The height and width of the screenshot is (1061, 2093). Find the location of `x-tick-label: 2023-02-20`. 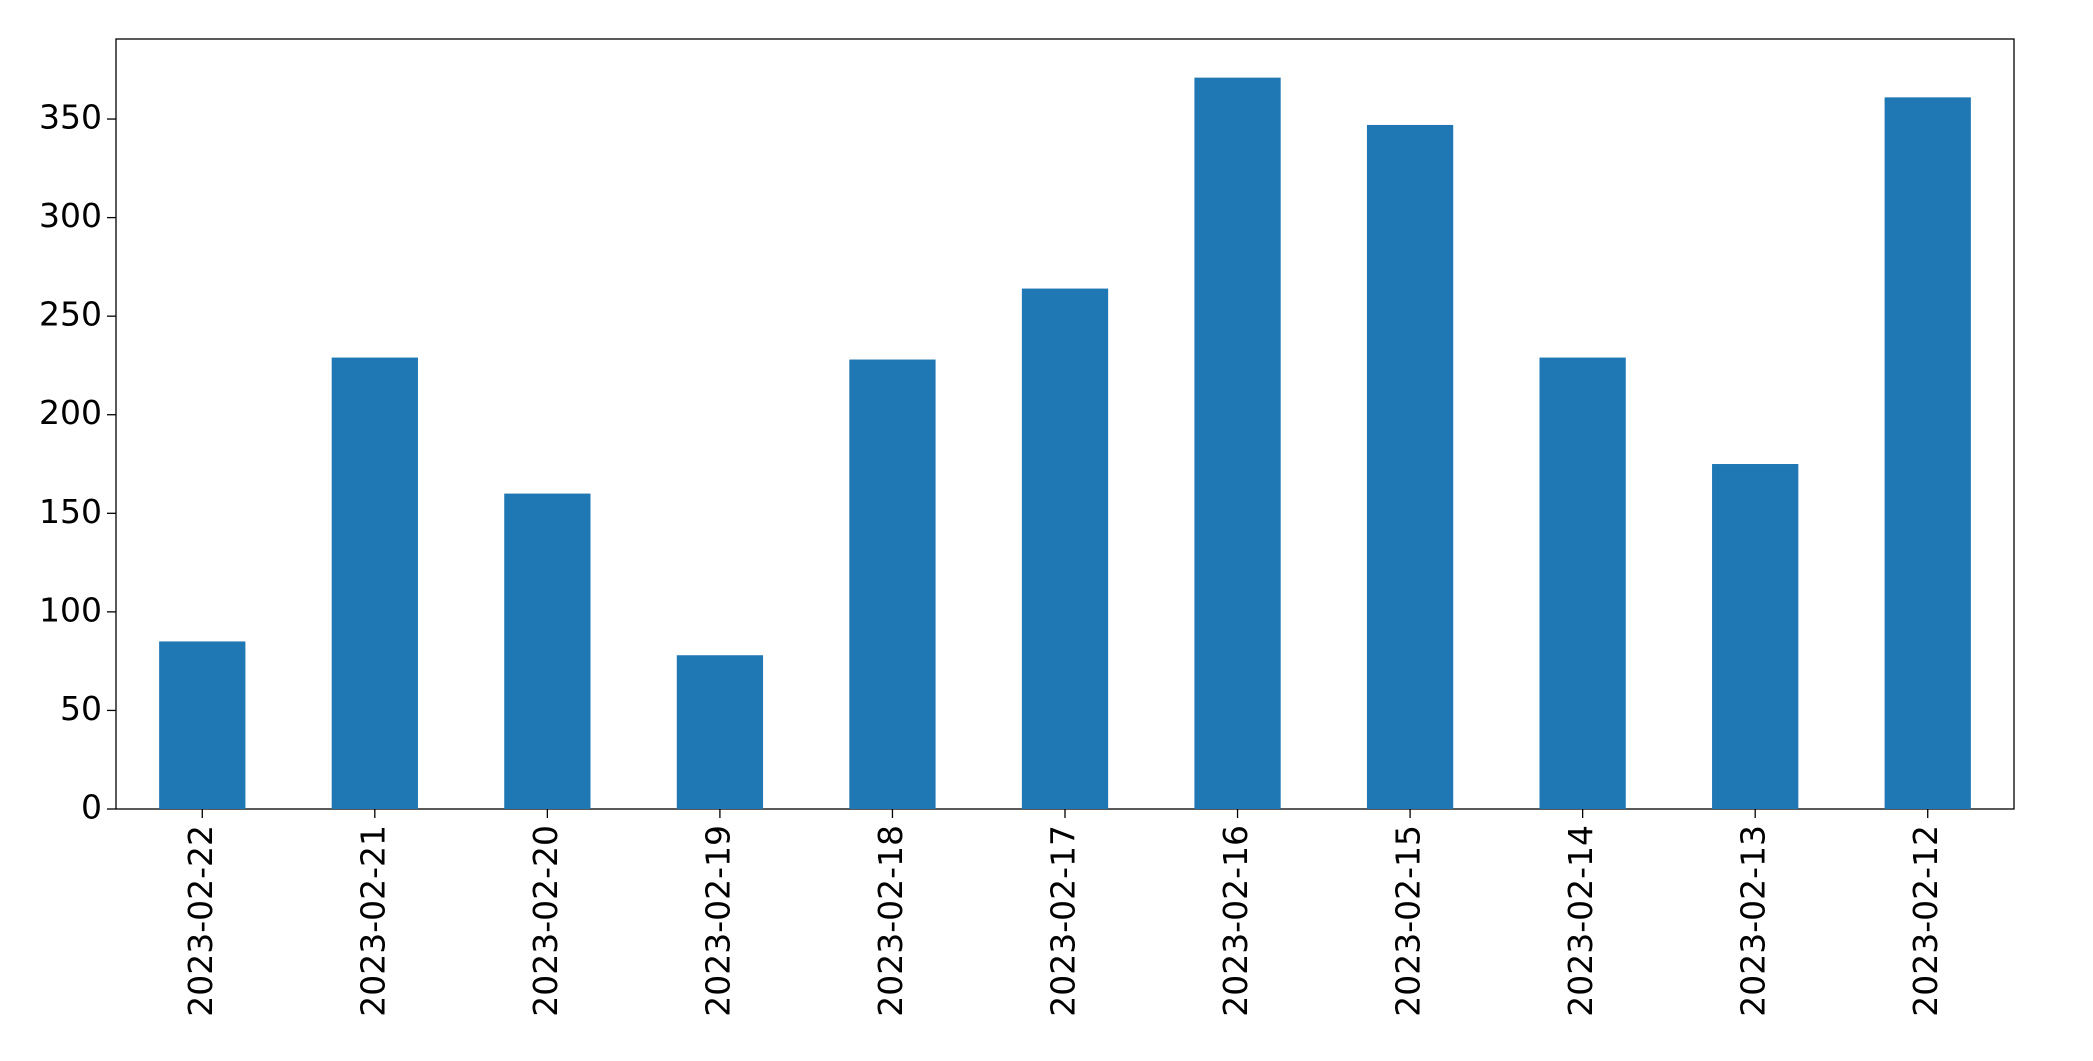

x-tick-label: 2023-02-20 is located at coordinates (545, 921).